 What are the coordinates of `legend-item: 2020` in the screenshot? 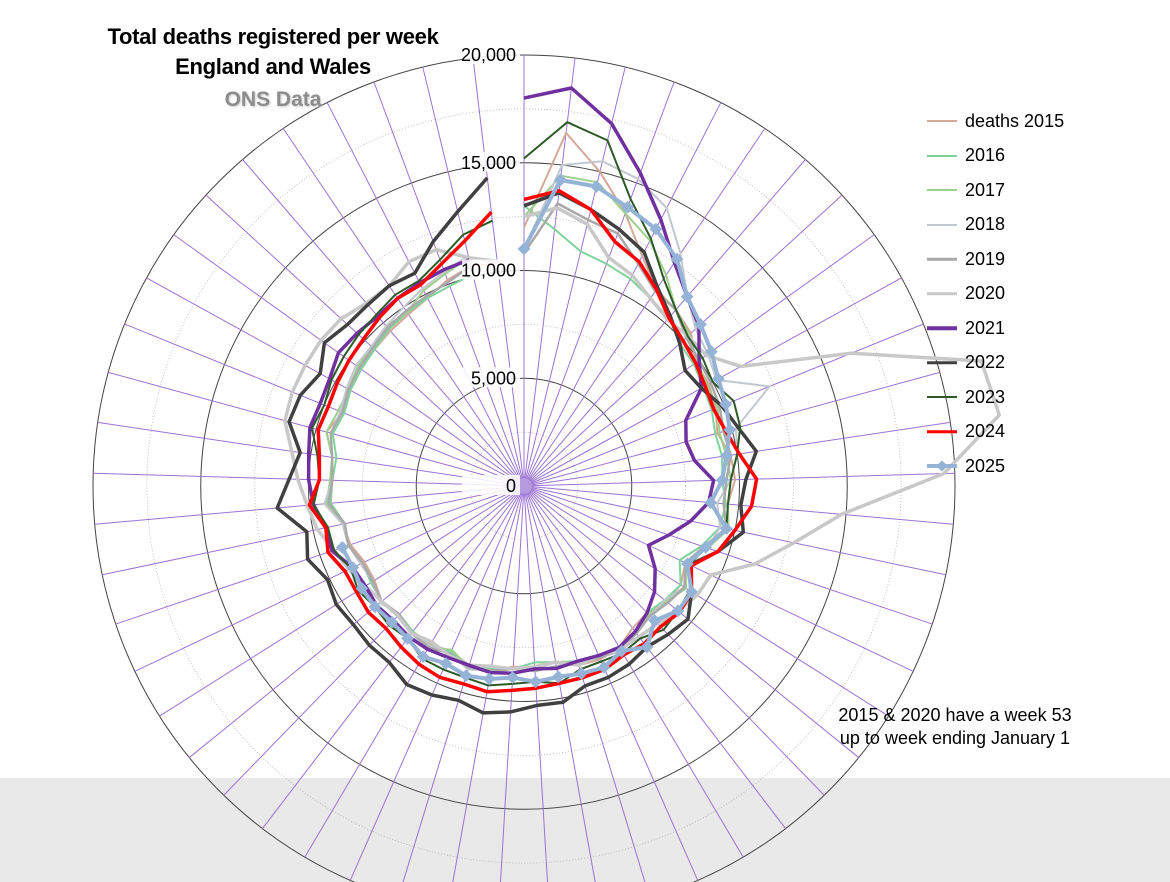 It's located at (995, 294).